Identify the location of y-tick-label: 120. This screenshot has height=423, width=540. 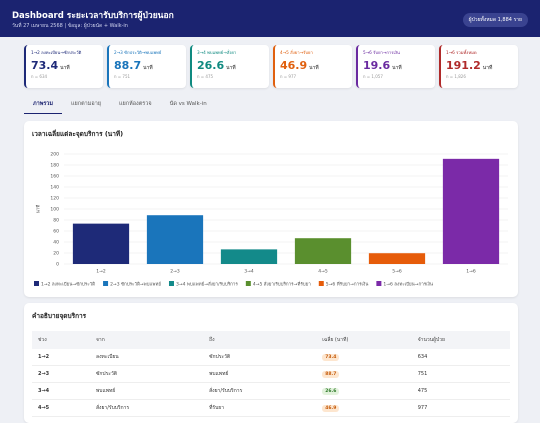
(54, 199).